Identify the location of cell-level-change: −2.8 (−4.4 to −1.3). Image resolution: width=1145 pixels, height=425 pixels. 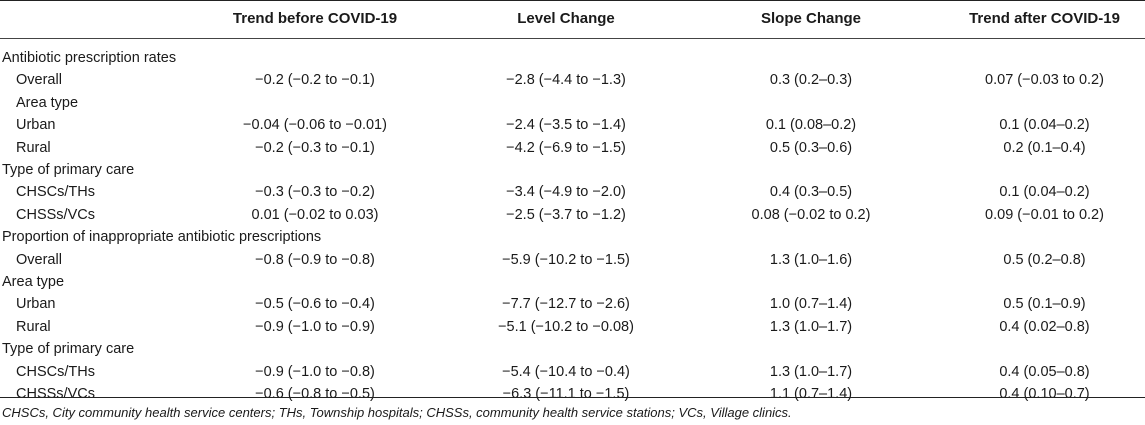
(566, 80).